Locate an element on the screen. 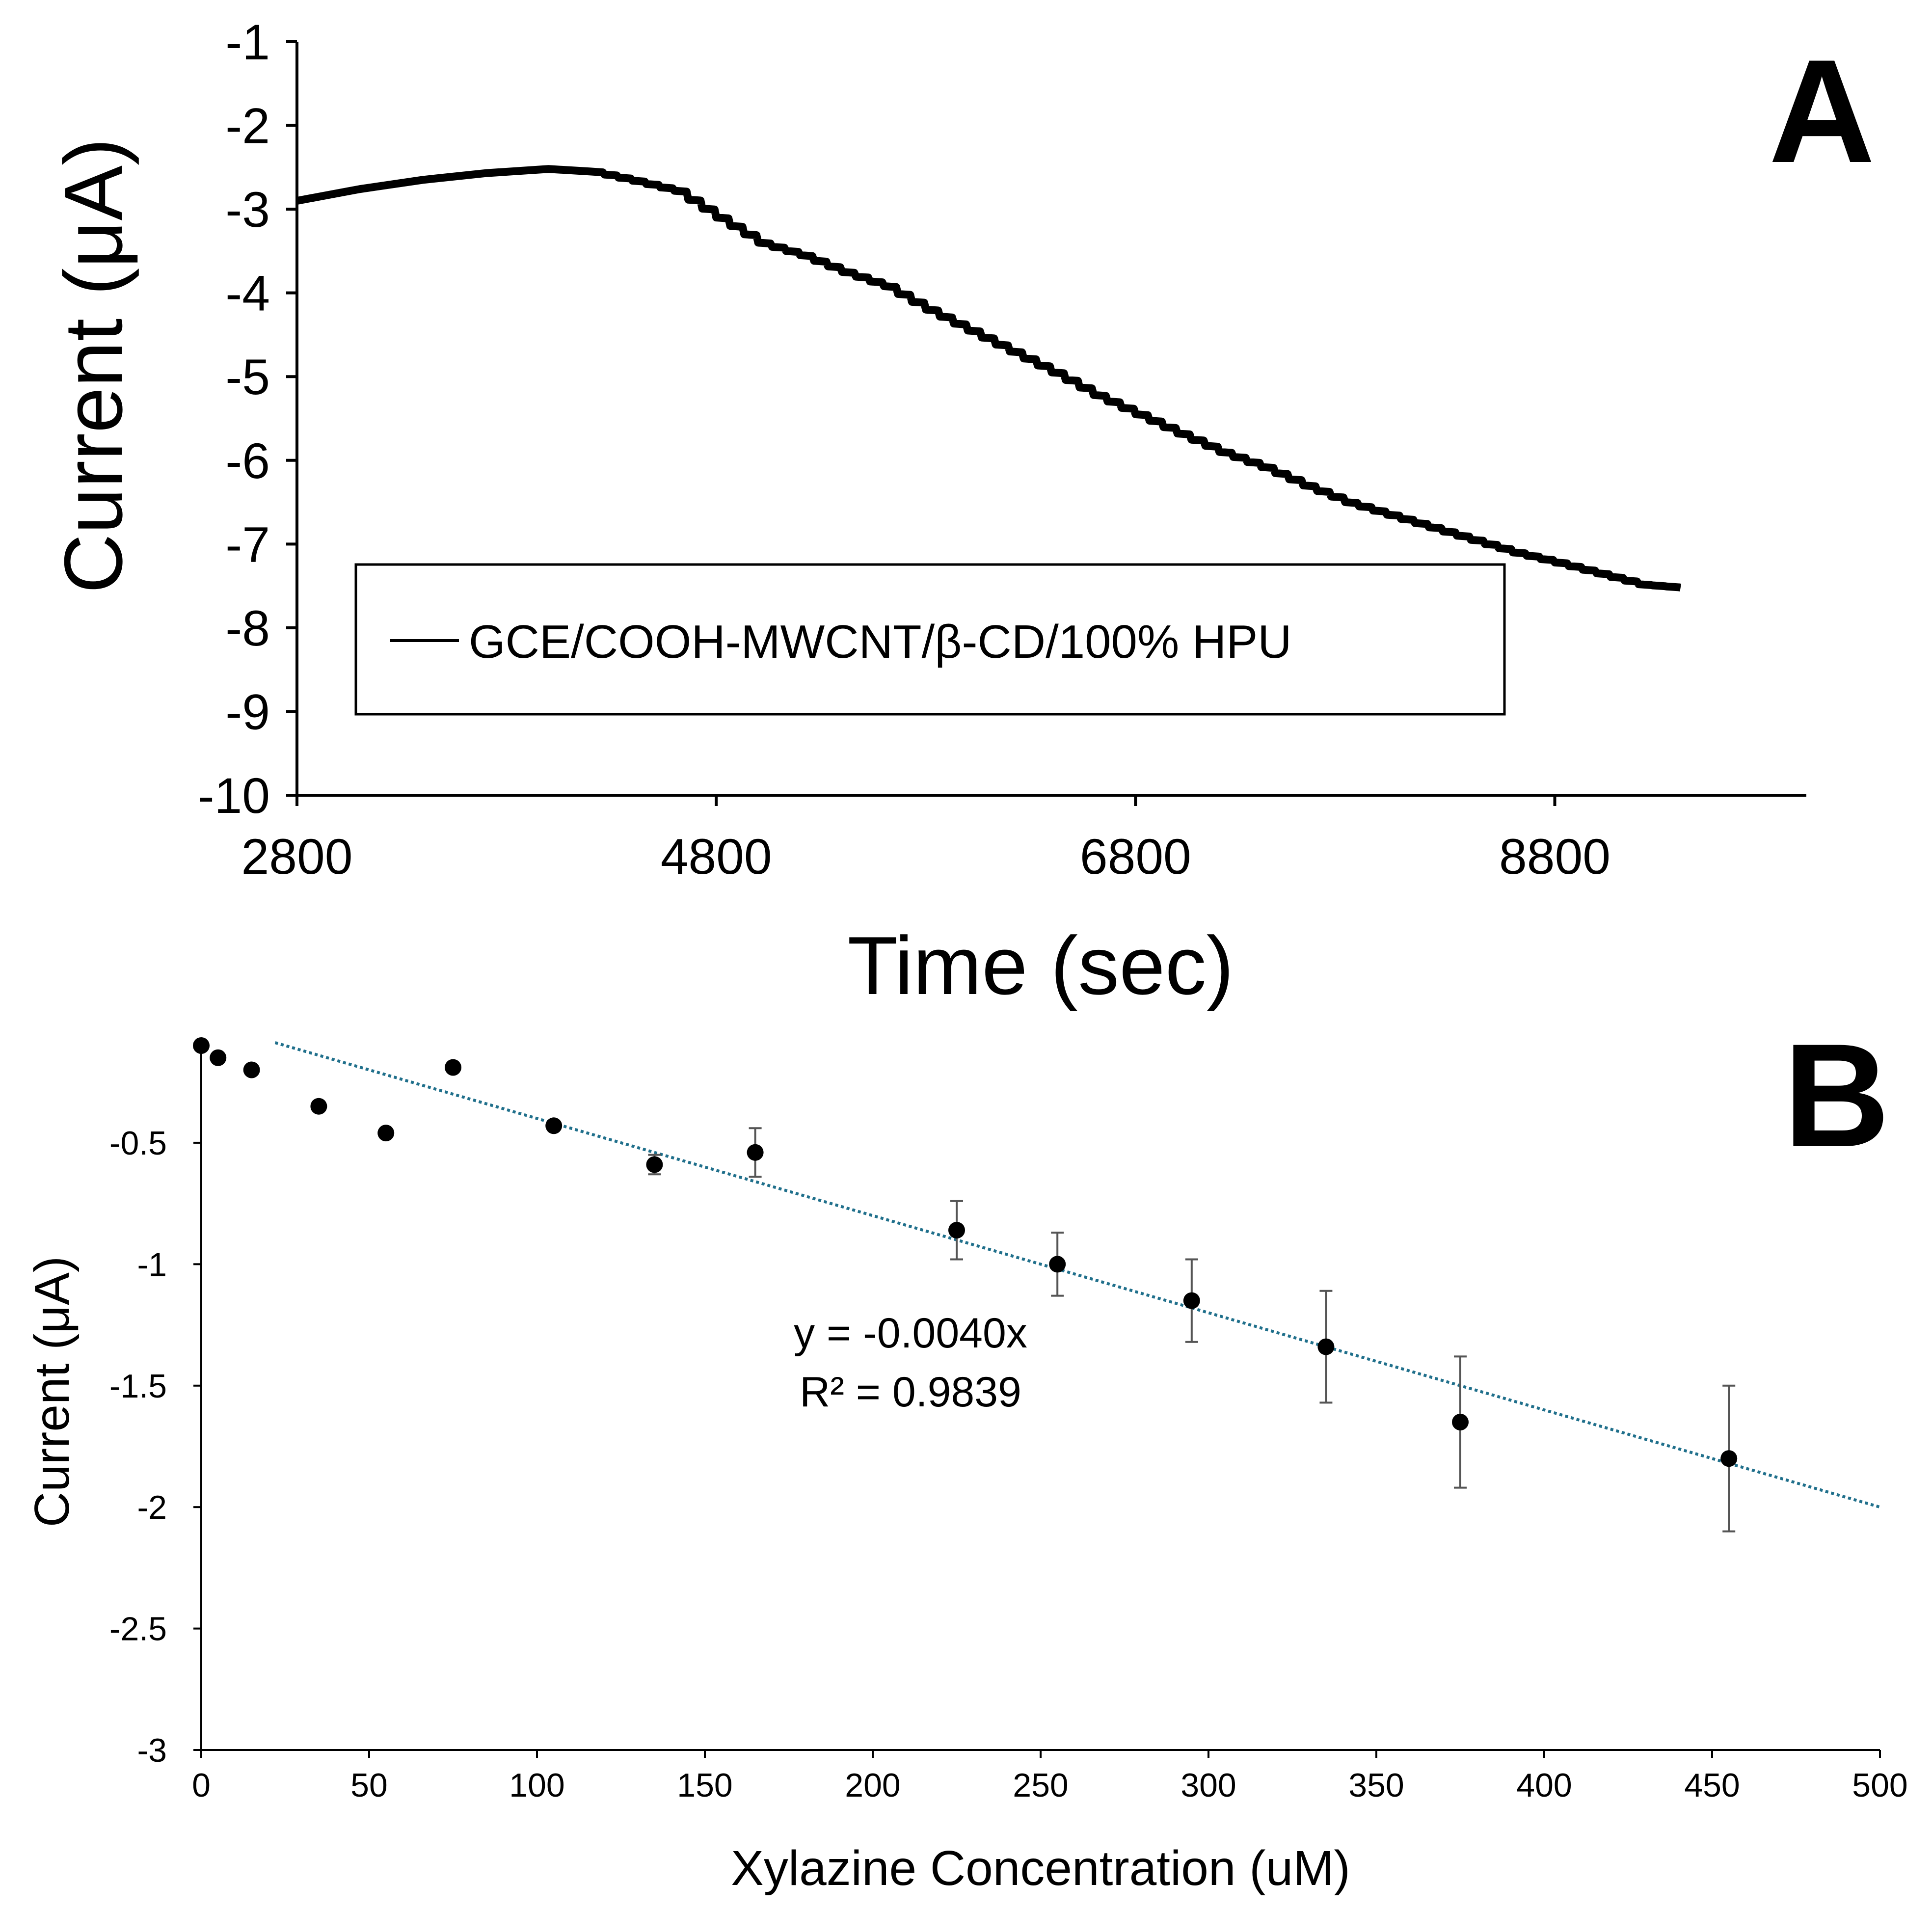  chart-b-x-tick-label: 350 is located at coordinates (1376, 1785).